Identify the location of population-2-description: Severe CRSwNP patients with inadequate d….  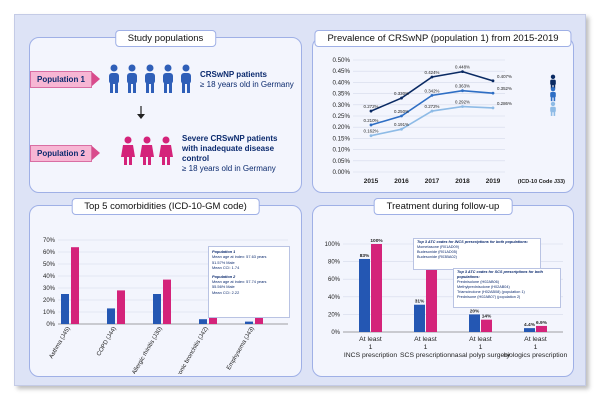
(241, 154).